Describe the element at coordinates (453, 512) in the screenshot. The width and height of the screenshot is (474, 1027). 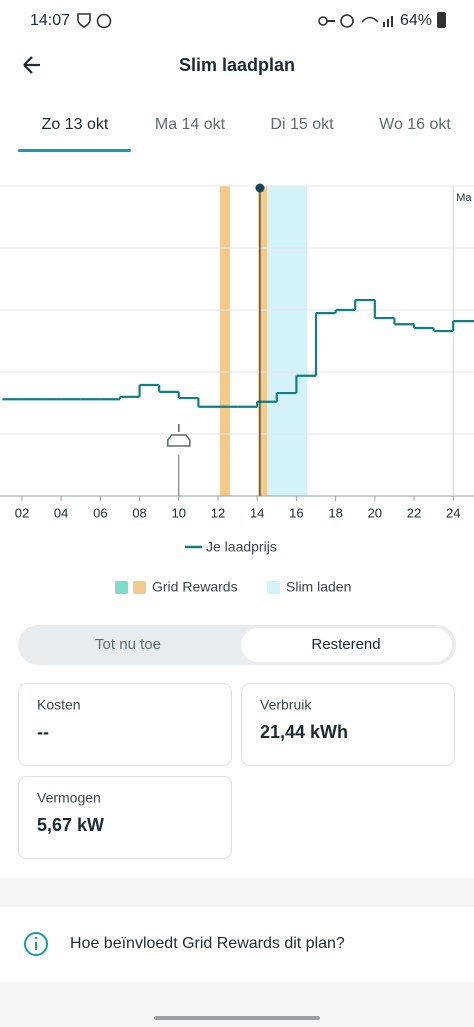
I see `x-tick-label: 24` at that location.